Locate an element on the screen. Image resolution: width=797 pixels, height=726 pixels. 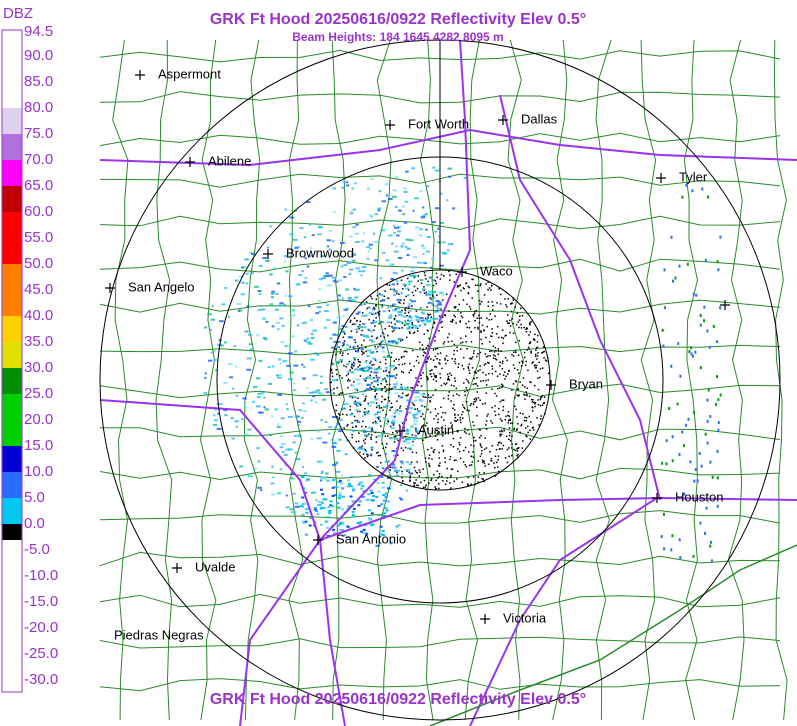
highway is located at coordinates (448, 147).